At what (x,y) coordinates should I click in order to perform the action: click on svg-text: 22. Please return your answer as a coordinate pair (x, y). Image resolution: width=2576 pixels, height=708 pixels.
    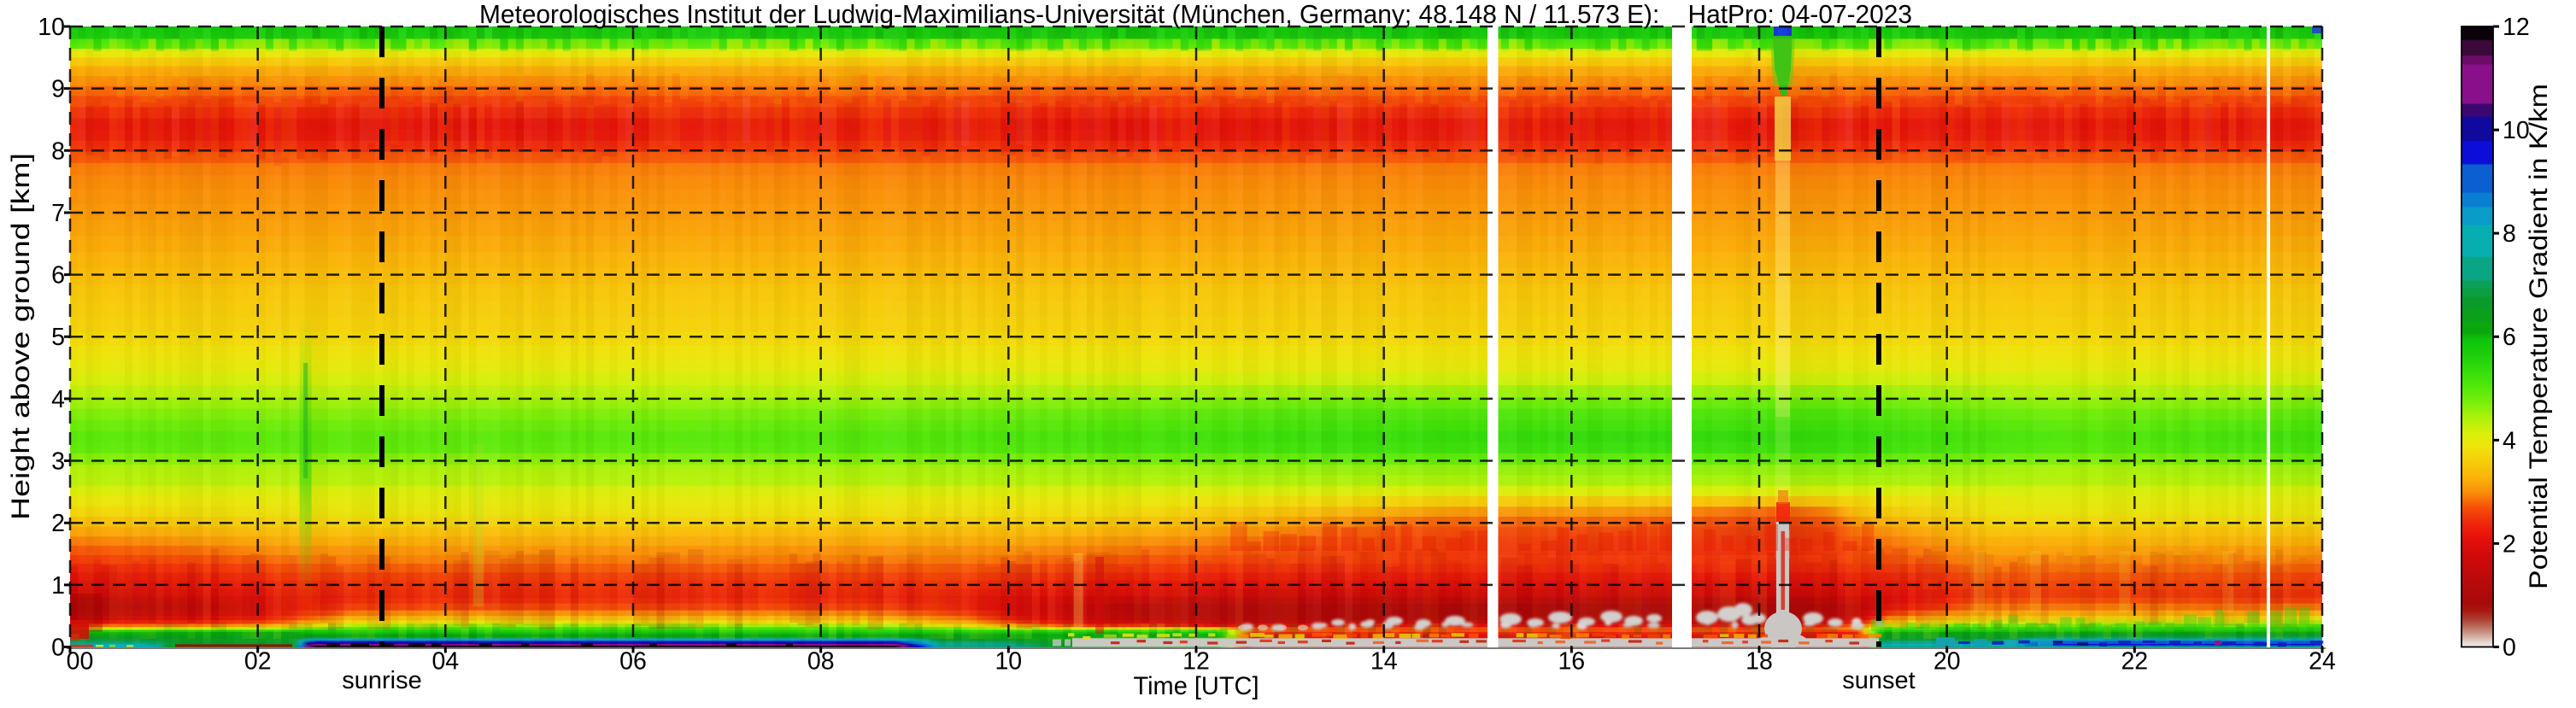
    Looking at the image, I should click on (2134, 662).